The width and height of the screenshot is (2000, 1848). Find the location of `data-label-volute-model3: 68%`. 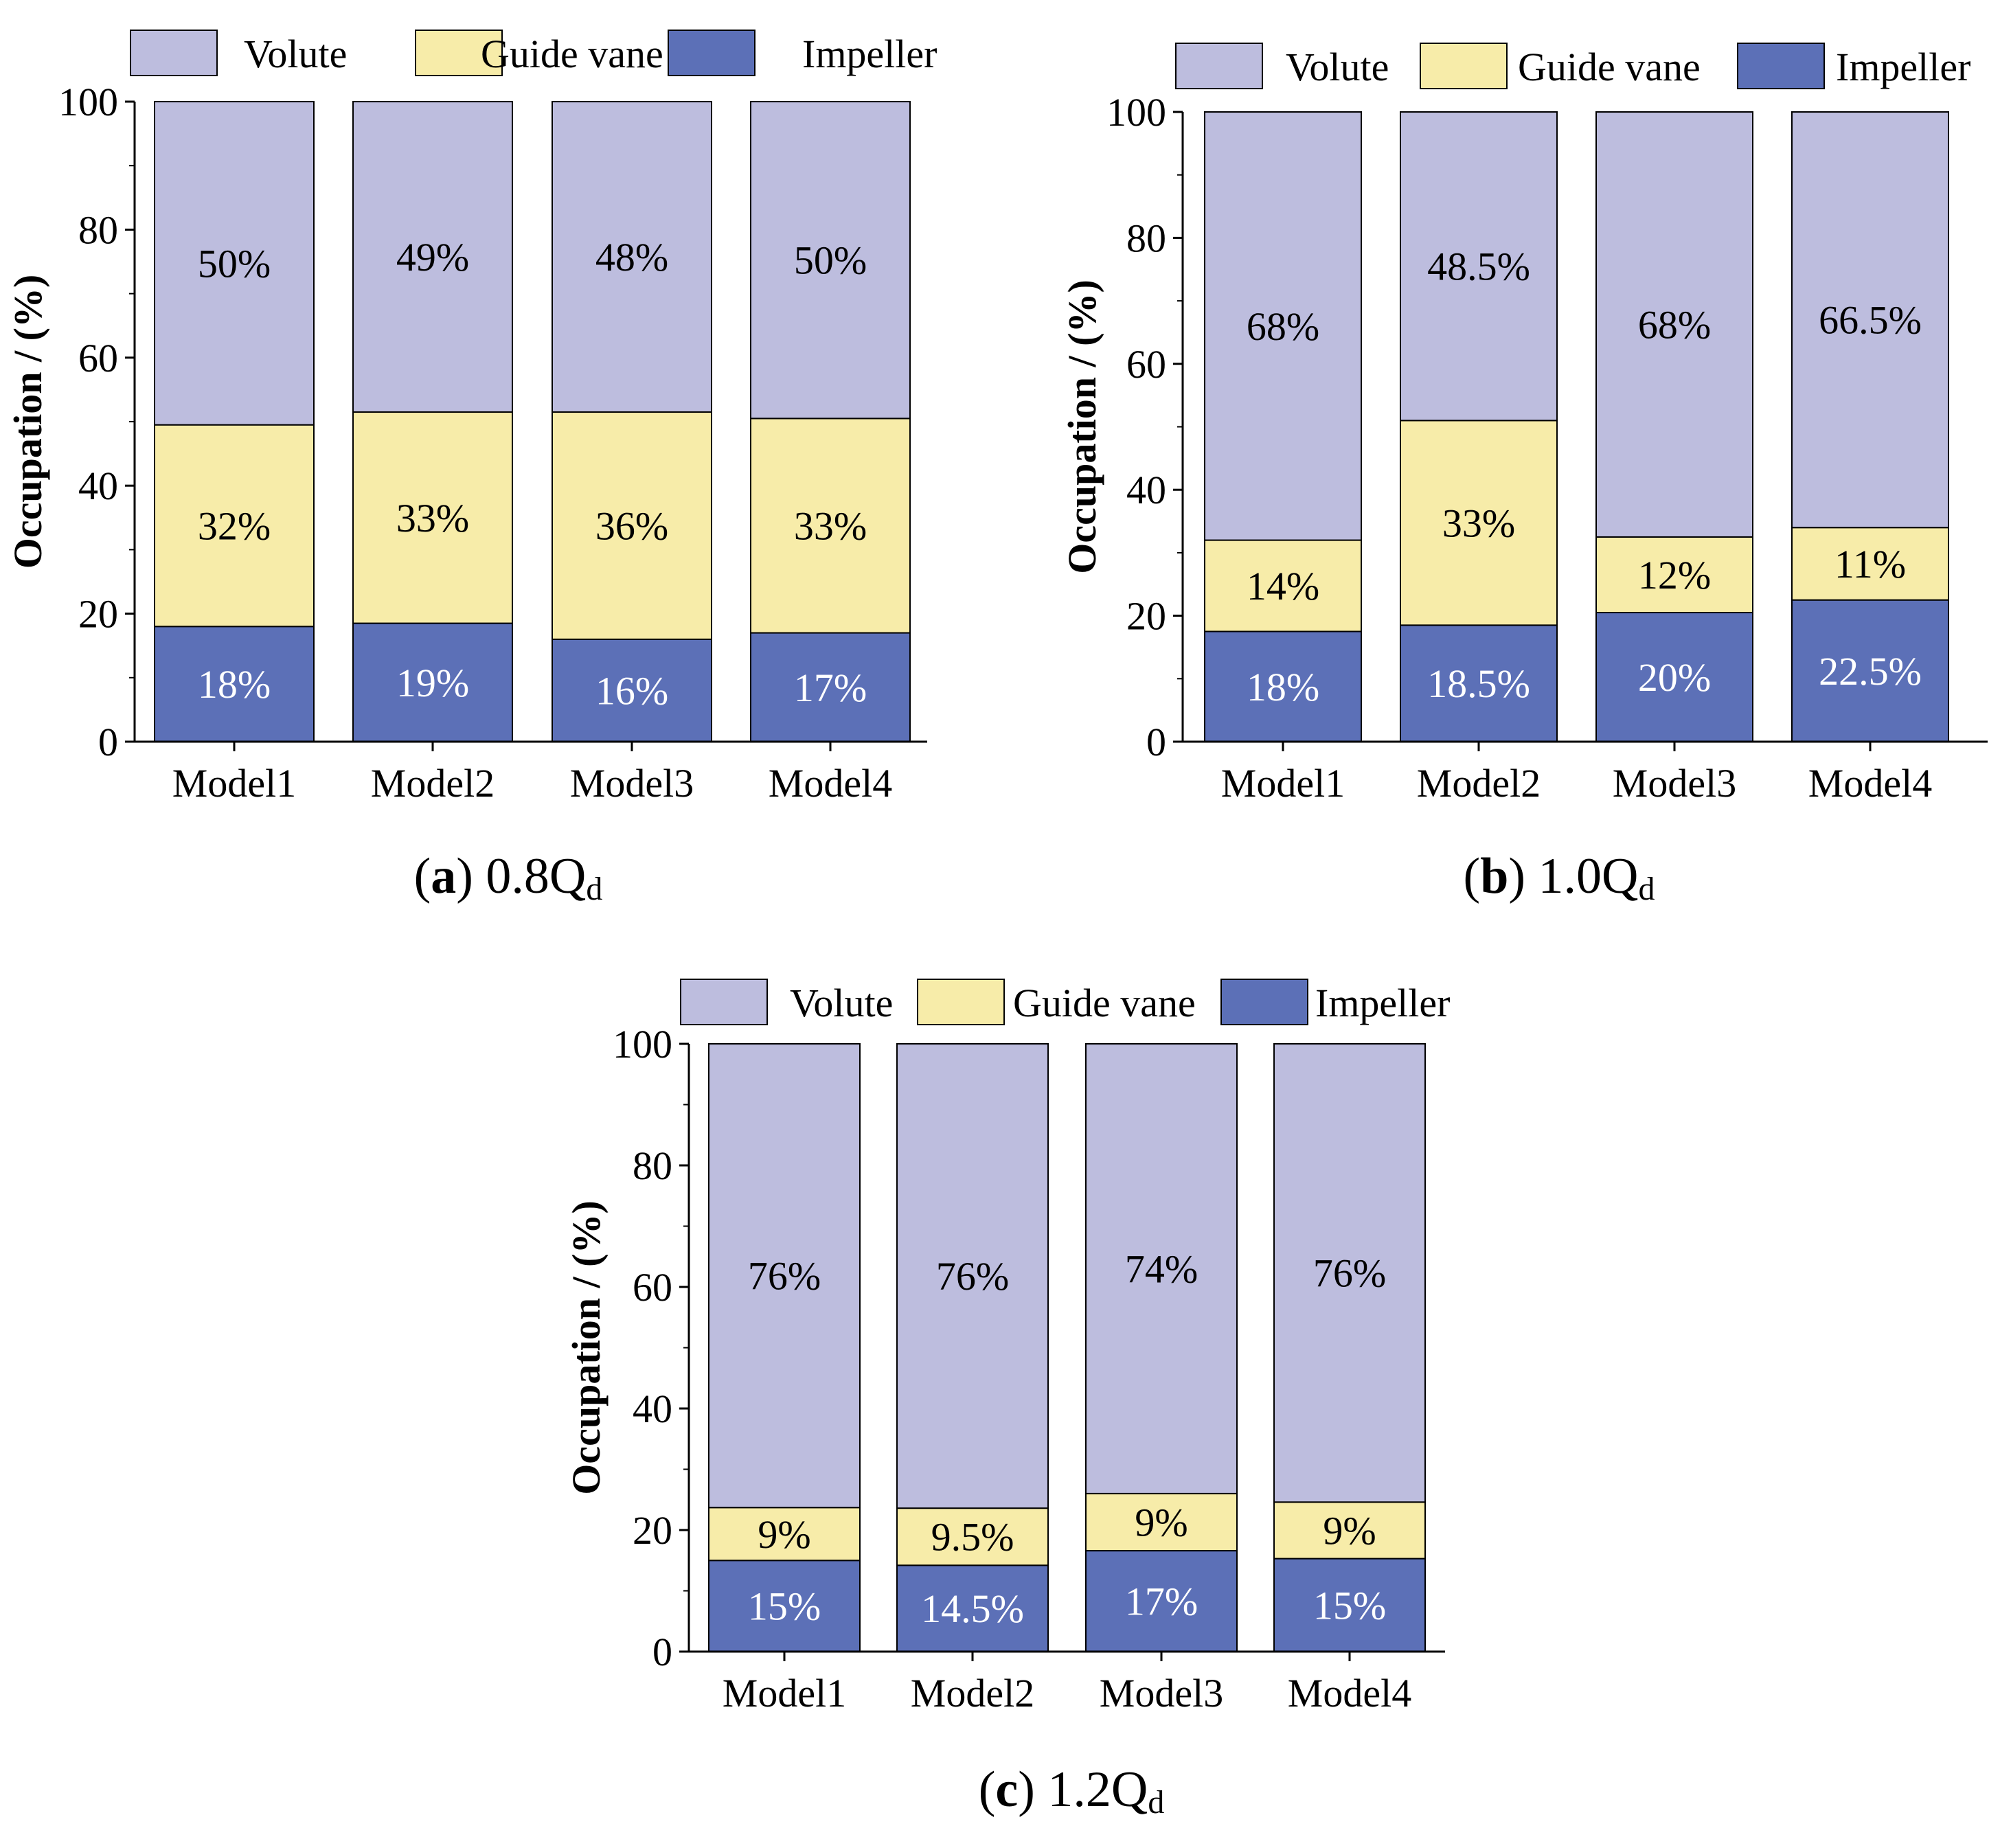

data-label-volute-model3: 68% is located at coordinates (1674, 324).